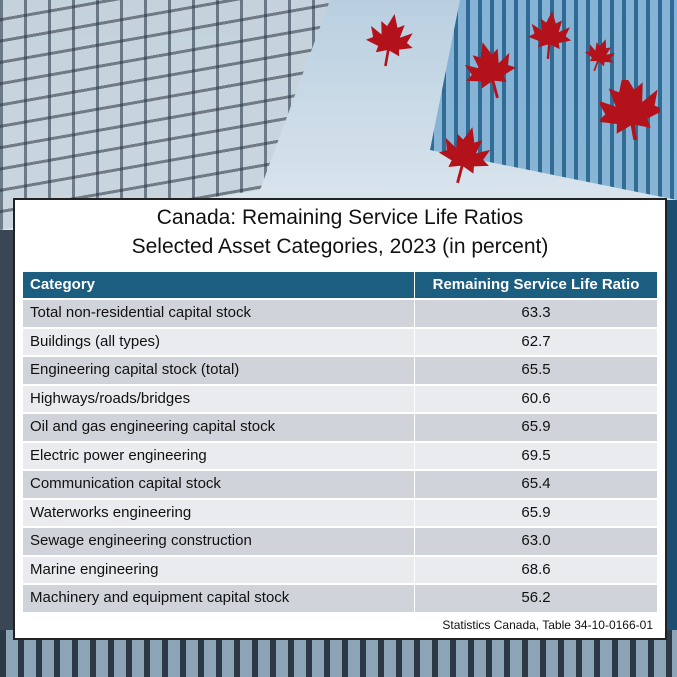  I want to click on table-row: Marine engineering 68.6, so click(340, 570).